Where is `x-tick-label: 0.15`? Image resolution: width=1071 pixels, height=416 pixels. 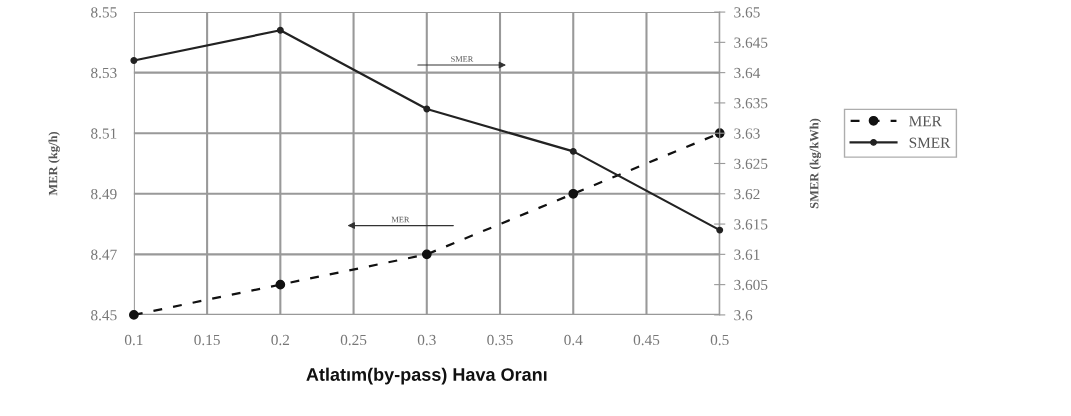
x-tick-label: 0.15 is located at coordinates (207, 340).